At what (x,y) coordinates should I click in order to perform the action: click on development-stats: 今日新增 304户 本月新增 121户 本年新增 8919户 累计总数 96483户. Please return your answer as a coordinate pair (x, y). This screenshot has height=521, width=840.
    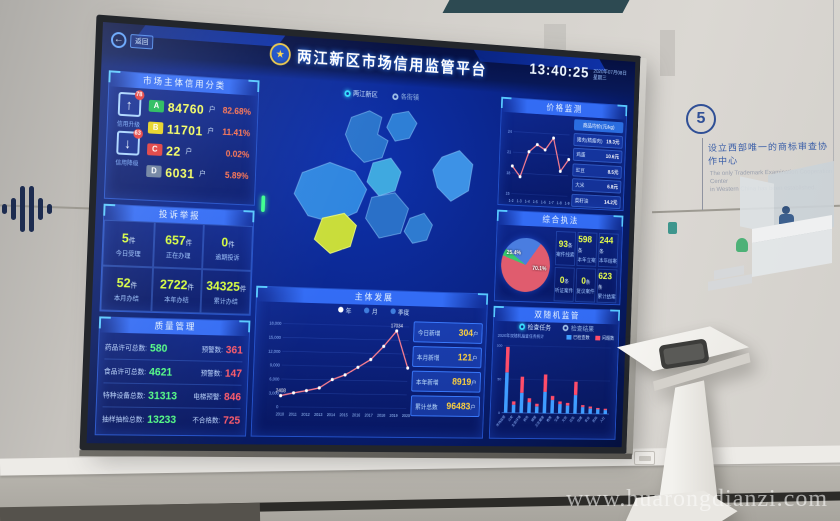
    Looking at the image, I should click on (446, 369).